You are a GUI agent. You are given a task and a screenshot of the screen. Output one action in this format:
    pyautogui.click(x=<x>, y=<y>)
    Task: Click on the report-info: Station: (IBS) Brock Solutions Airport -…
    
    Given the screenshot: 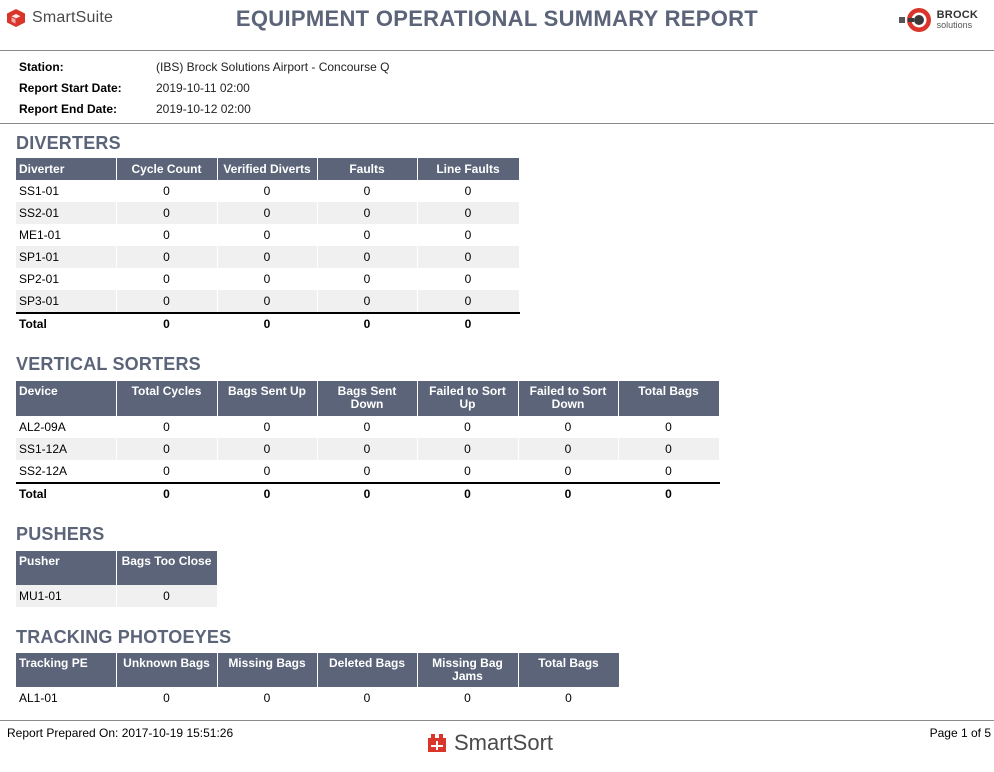 What is the action you would take?
    pyautogui.click(x=204, y=87)
    